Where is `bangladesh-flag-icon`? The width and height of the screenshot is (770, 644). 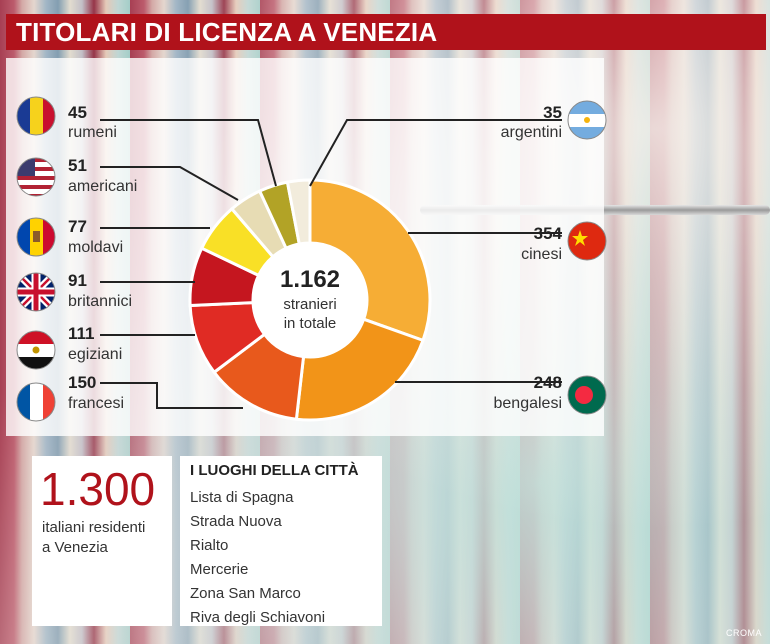
bangladesh-flag-icon is located at coordinates (587, 395).